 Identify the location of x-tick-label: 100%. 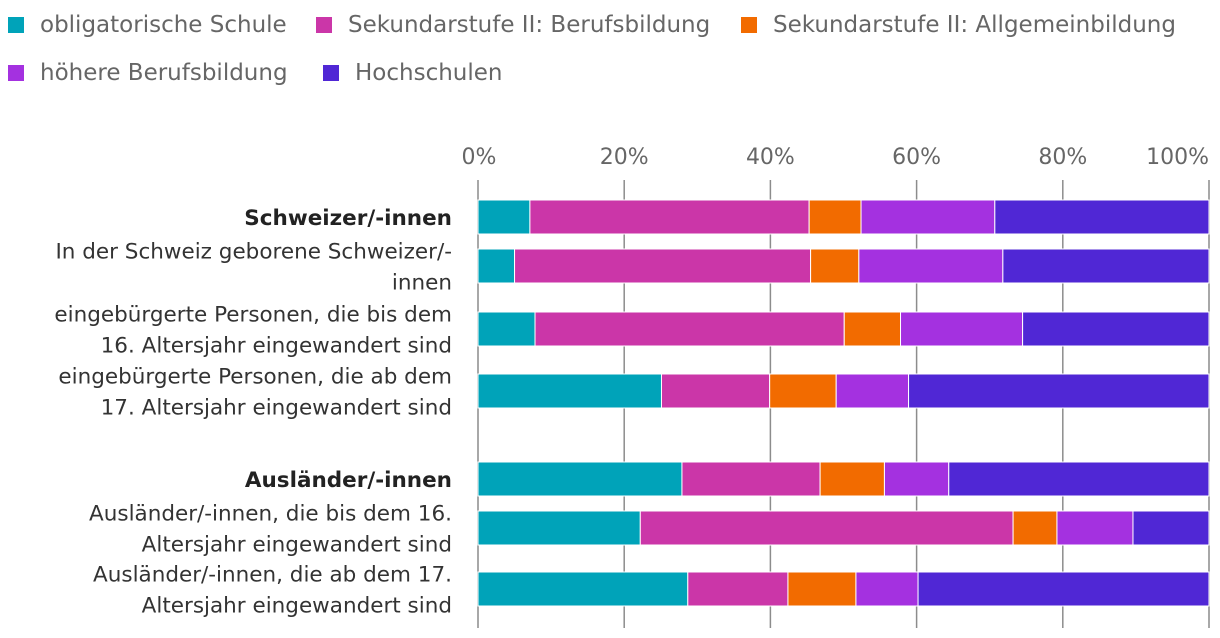
(1177, 157).